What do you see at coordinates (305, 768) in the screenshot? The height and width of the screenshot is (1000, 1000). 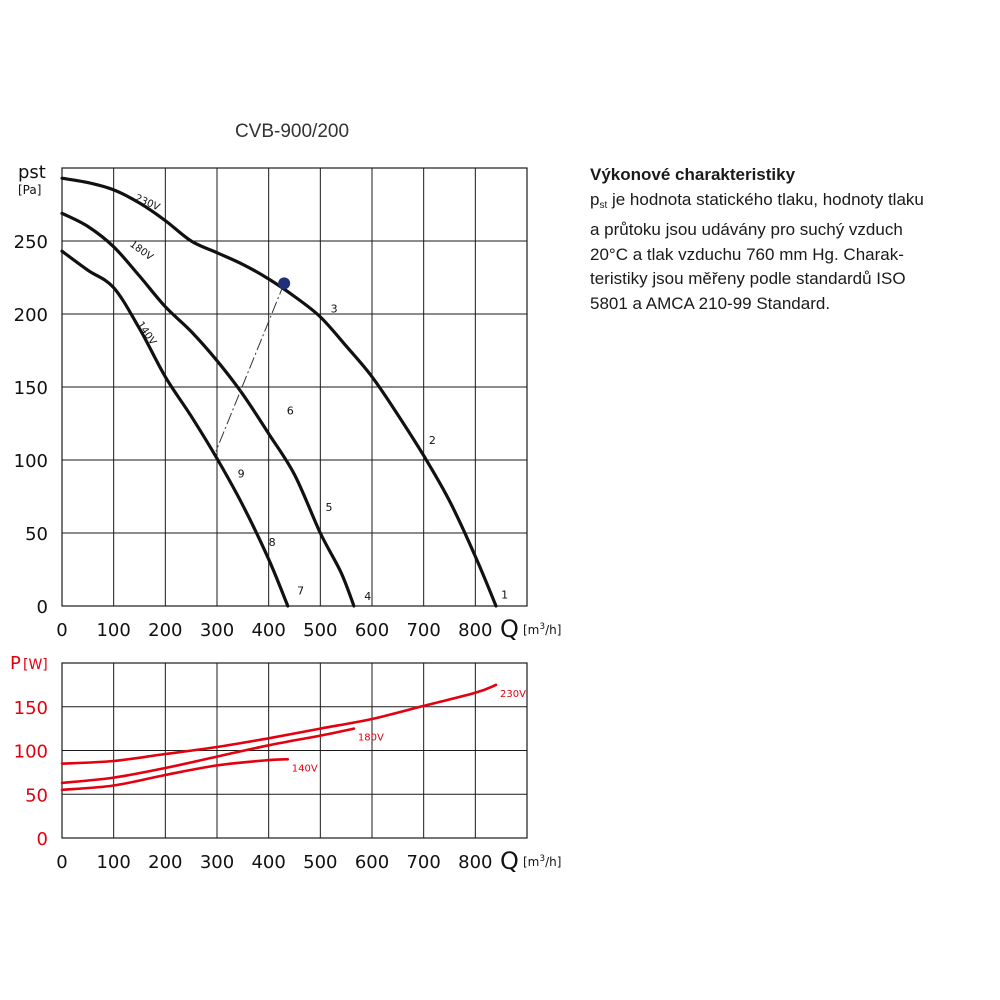 I see `power-curve-label-140v: 140V` at bounding box center [305, 768].